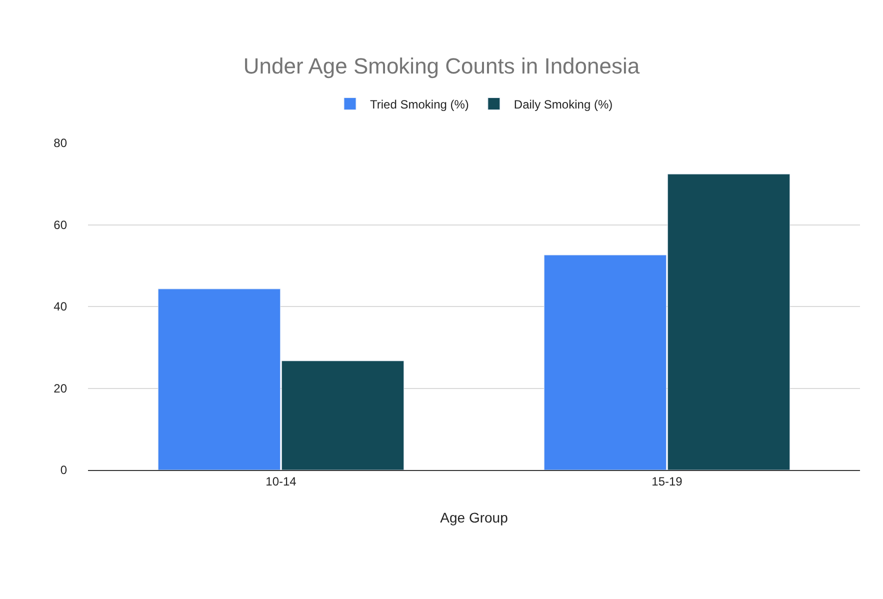 The height and width of the screenshot is (599, 883). Describe the element at coordinates (61, 307) in the screenshot. I see `y-tick-label: 40` at that location.